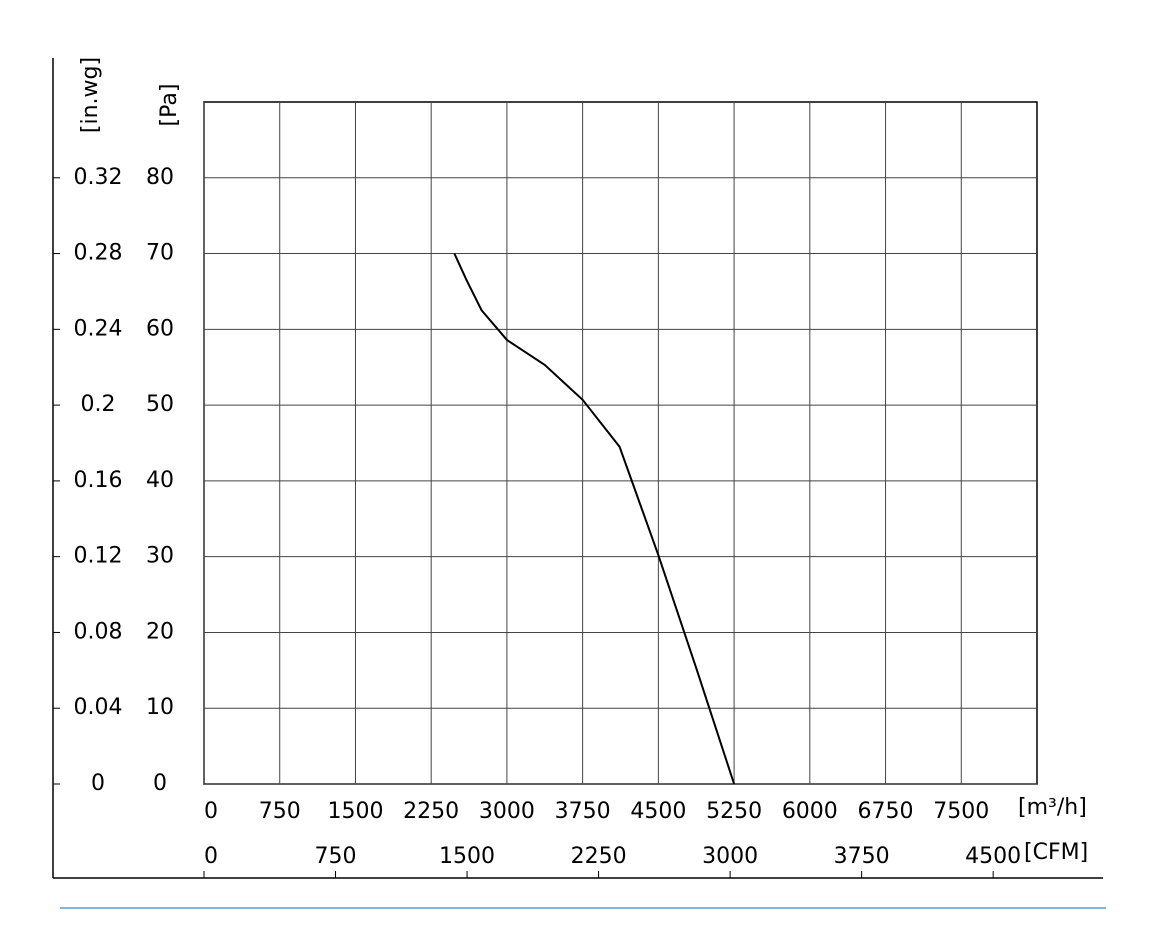 This screenshot has width=1158, height=940. I want to click on x2-tick-label: 4500, so click(993, 856).